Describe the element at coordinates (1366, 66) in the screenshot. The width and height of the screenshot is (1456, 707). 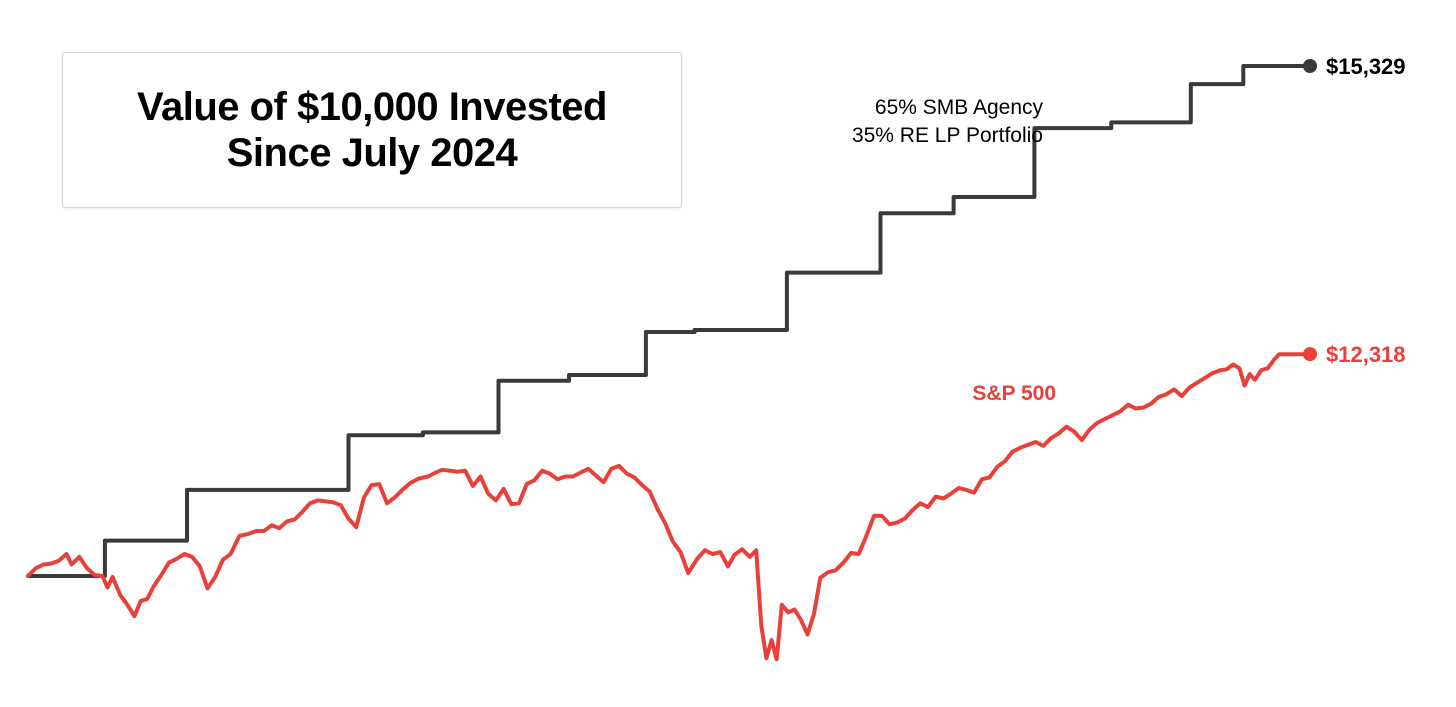
I see `series-end-label-0: $15,329` at that location.